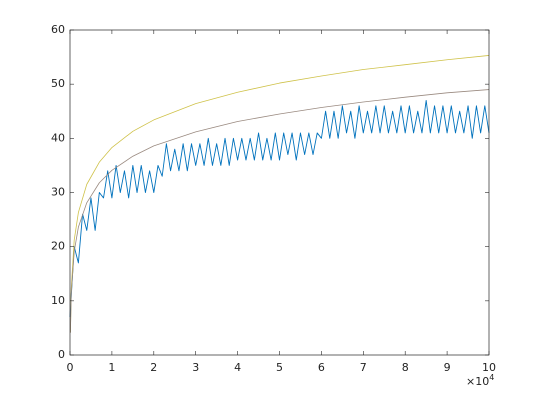  What do you see at coordinates (195, 367) in the screenshot?
I see `x-tick-label: 3` at bounding box center [195, 367].